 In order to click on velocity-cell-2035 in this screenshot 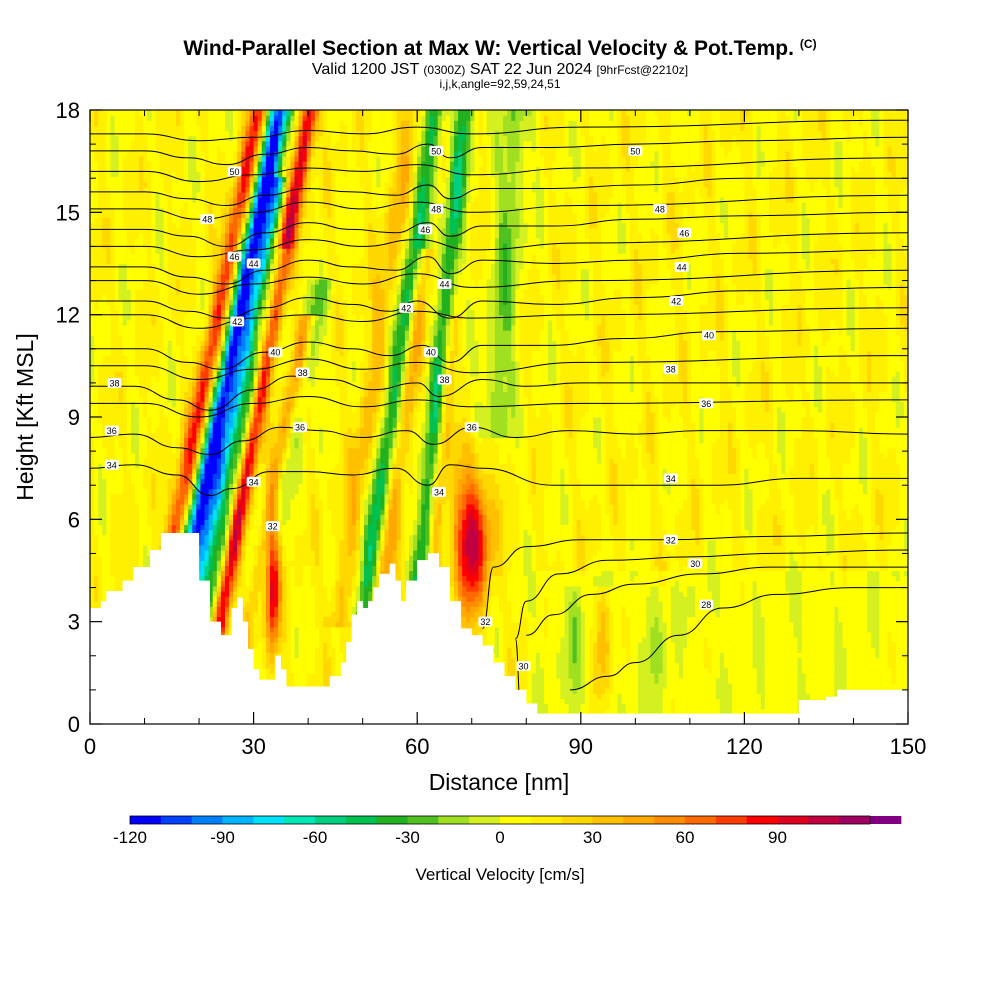, I will do `click(158, 133)`.